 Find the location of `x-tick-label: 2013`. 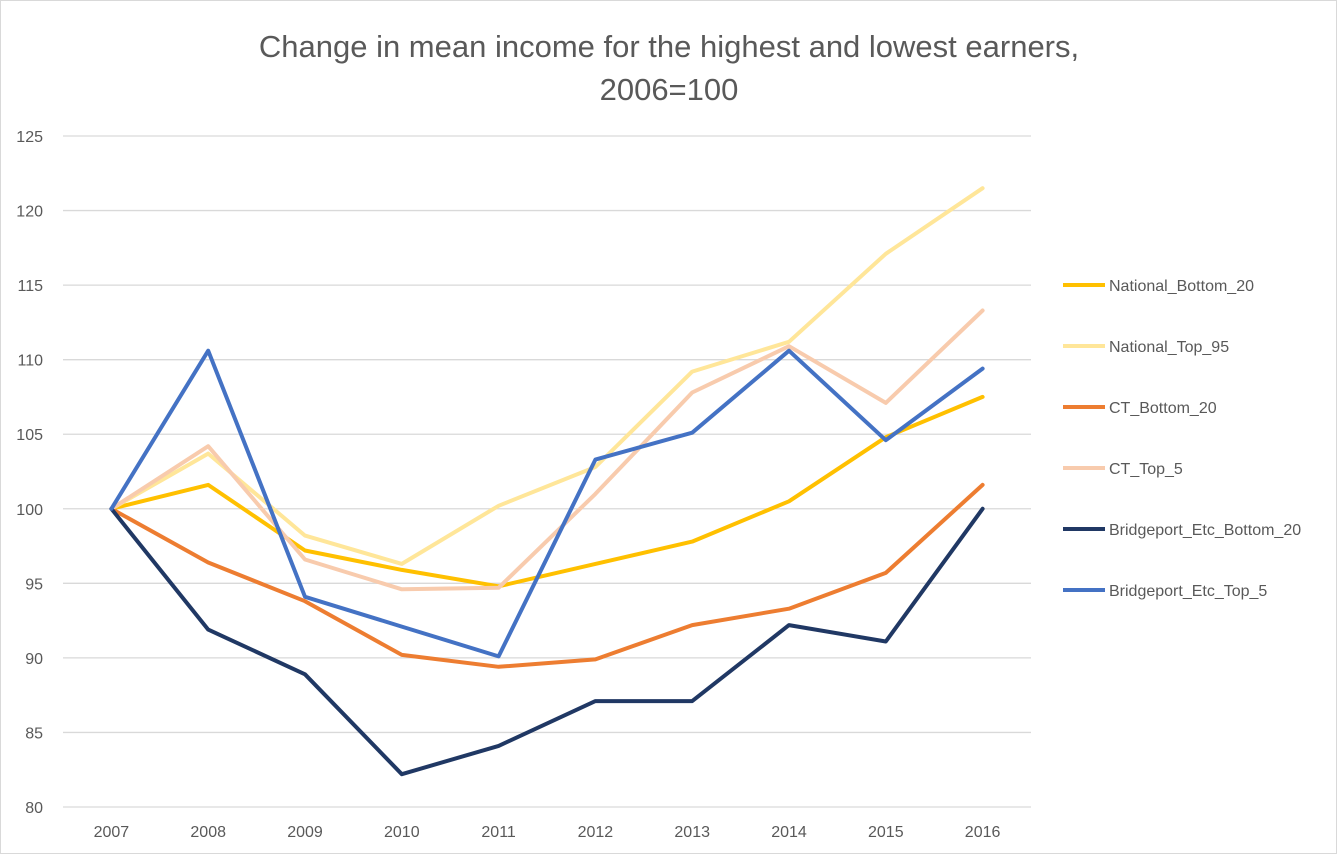

x-tick-label: 2013 is located at coordinates (692, 832).